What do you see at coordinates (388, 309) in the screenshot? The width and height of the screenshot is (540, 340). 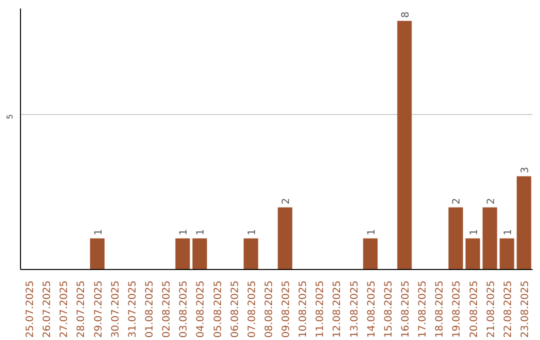 I see `x-tick-label: 15.08.2025` at bounding box center [388, 309].